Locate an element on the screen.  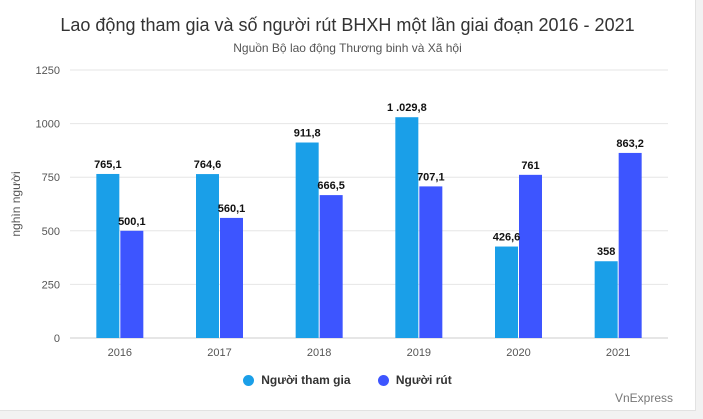
data-label: 765,1 is located at coordinates (108, 165).